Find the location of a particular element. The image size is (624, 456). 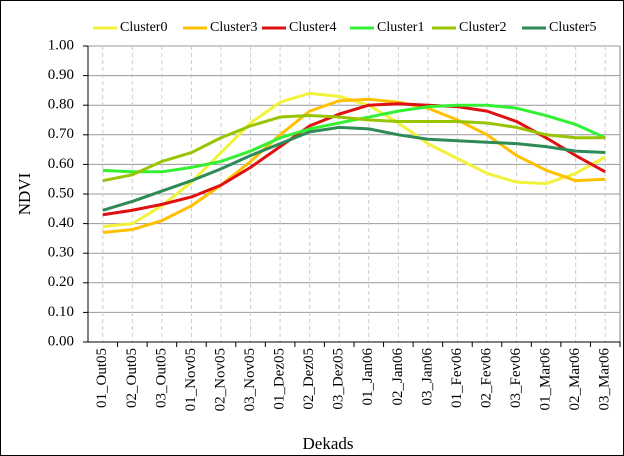

y-tick-label: 0.70 is located at coordinates (61, 134).